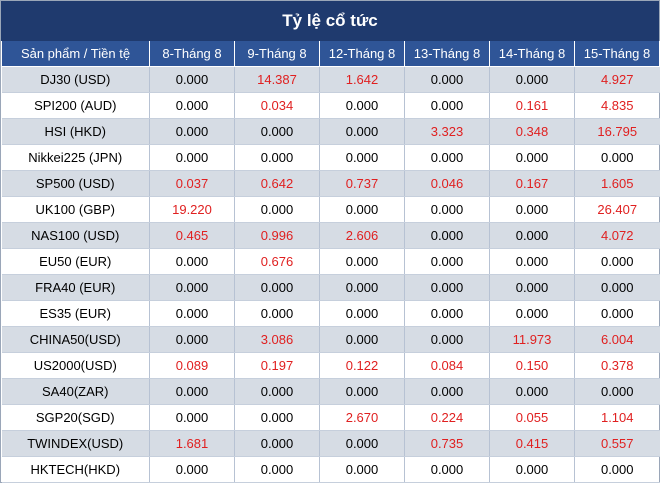 This screenshot has height=483, width=660. I want to click on product-symbol-cell: SPI200 (AUD), so click(75, 105).